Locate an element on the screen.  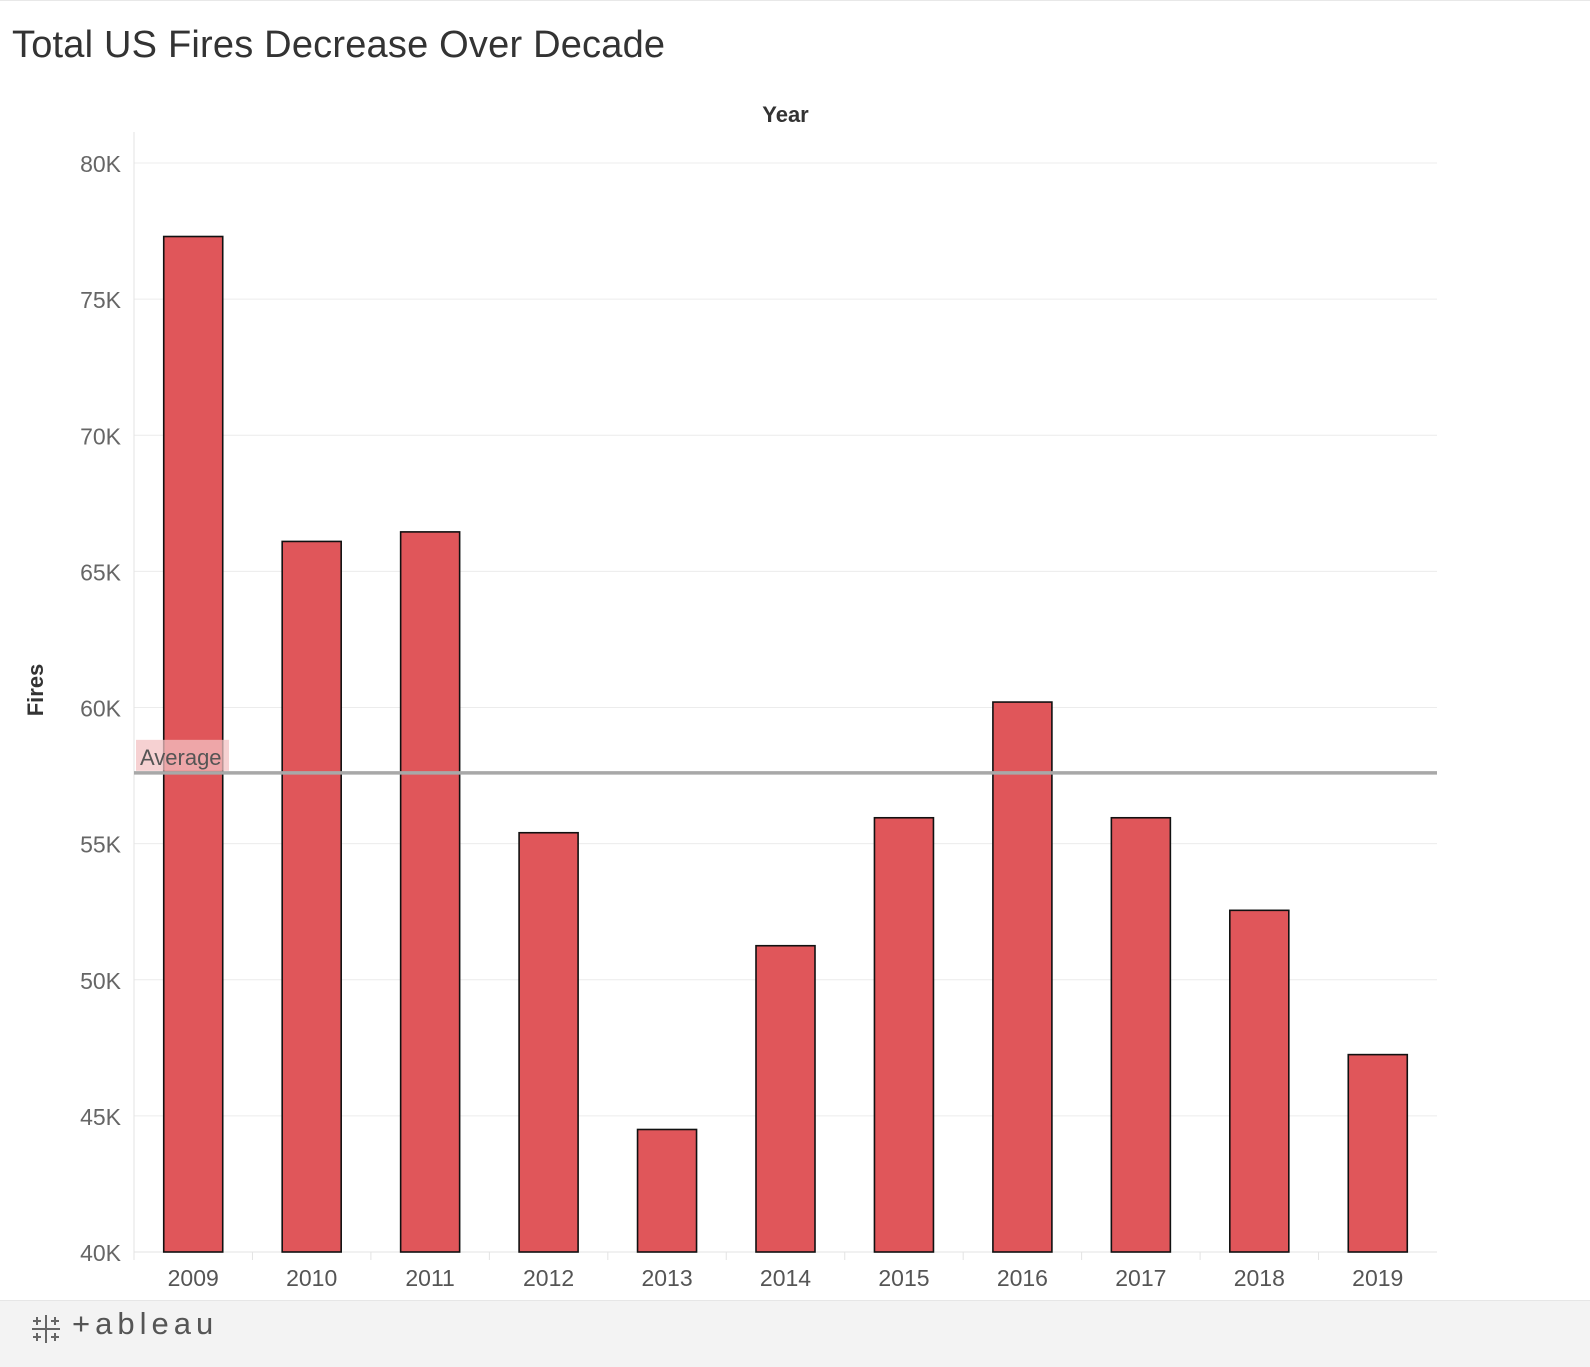
x-tick-label: 2014 is located at coordinates (785, 1278).